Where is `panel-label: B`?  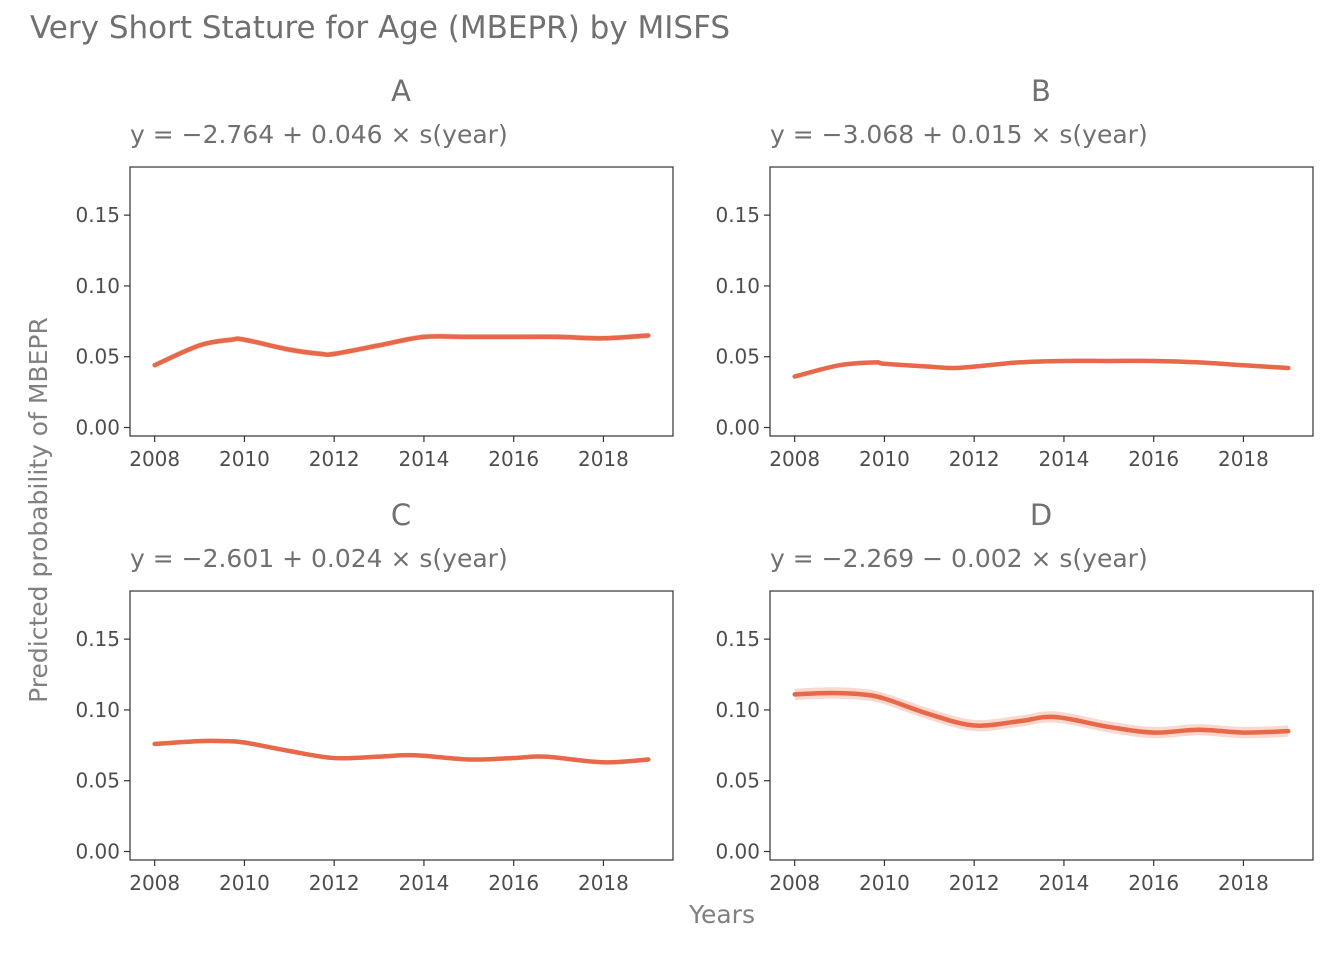 panel-label: B is located at coordinates (1041, 91).